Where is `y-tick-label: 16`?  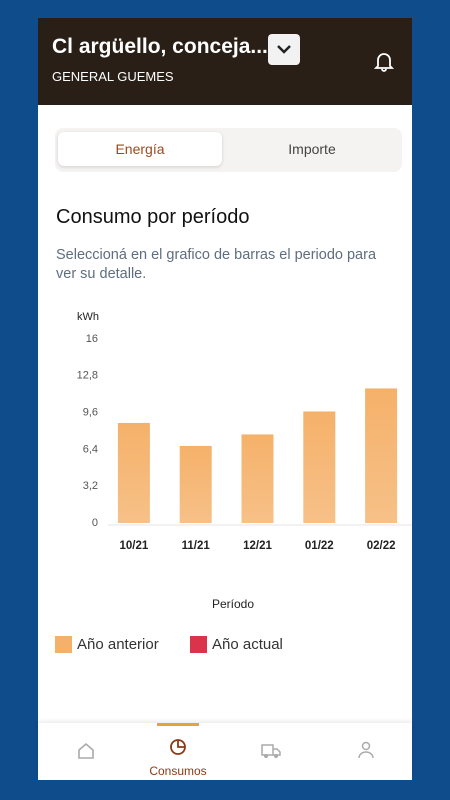
y-tick-label: 16 is located at coordinates (92, 339).